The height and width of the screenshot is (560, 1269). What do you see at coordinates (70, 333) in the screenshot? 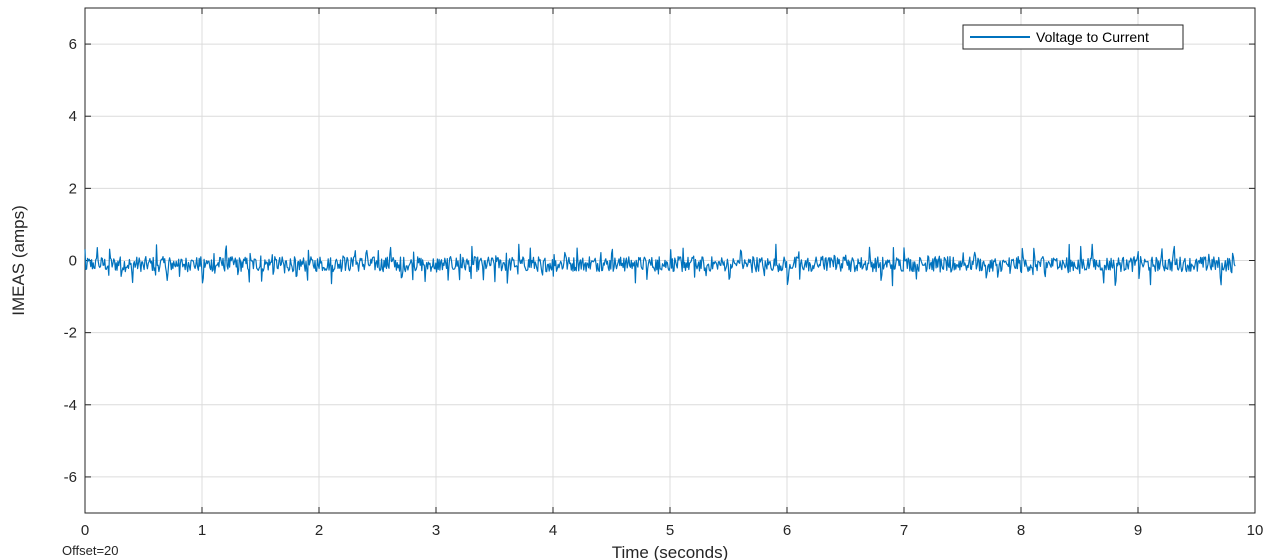
I see `y-tick-label: -2` at bounding box center [70, 333].